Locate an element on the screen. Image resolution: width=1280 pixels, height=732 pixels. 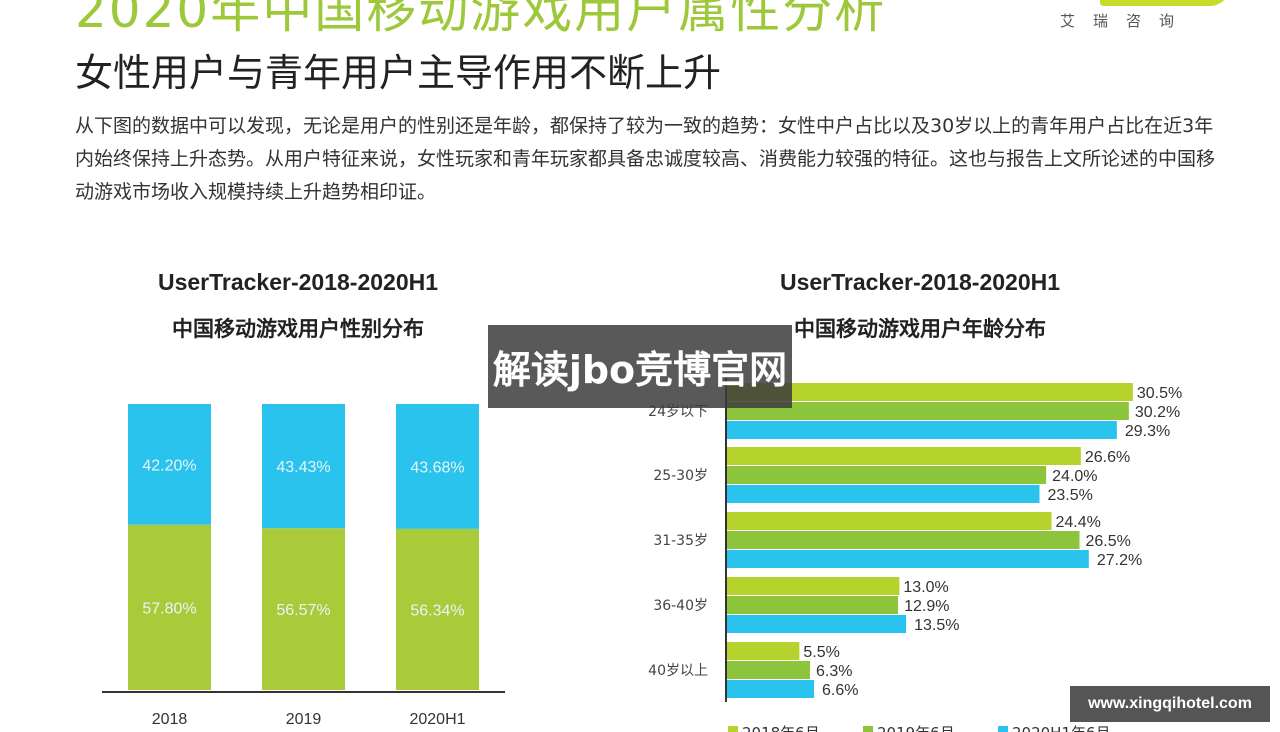
report-title: 2020年中国移动游戏用户属性分析 is located at coordinates (481, 19).